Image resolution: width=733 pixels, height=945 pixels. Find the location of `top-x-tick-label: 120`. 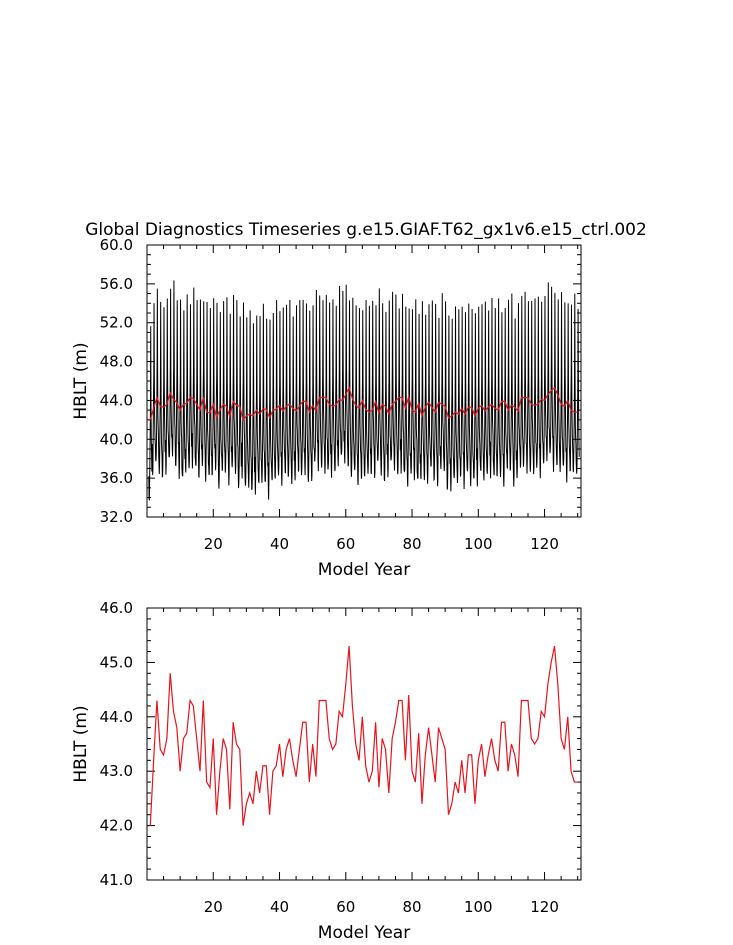

top-x-tick-label: 120 is located at coordinates (544, 544).